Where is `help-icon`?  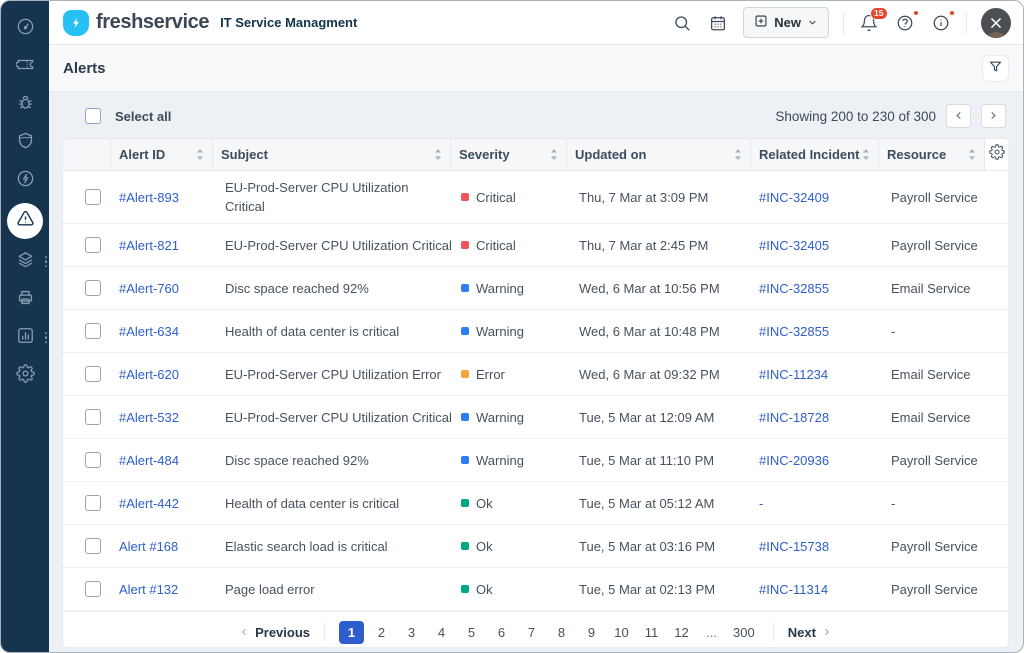 help-icon is located at coordinates (906, 21).